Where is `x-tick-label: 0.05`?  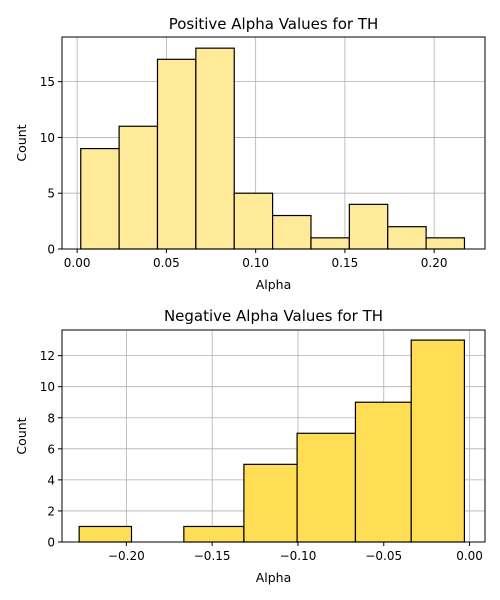 x-tick-label: 0.05 is located at coordinates (166, 263).